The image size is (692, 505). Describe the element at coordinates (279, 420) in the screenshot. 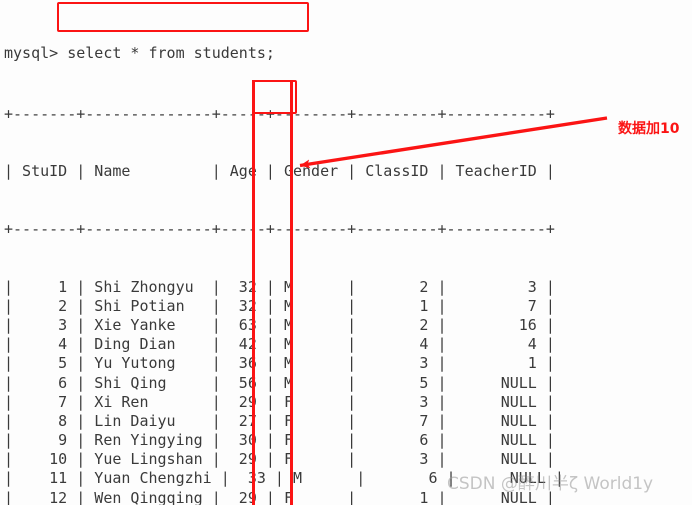

I see `table-row: | 8 | Lin Daiyu | 27 | F | 7 | NULL |` at that location.